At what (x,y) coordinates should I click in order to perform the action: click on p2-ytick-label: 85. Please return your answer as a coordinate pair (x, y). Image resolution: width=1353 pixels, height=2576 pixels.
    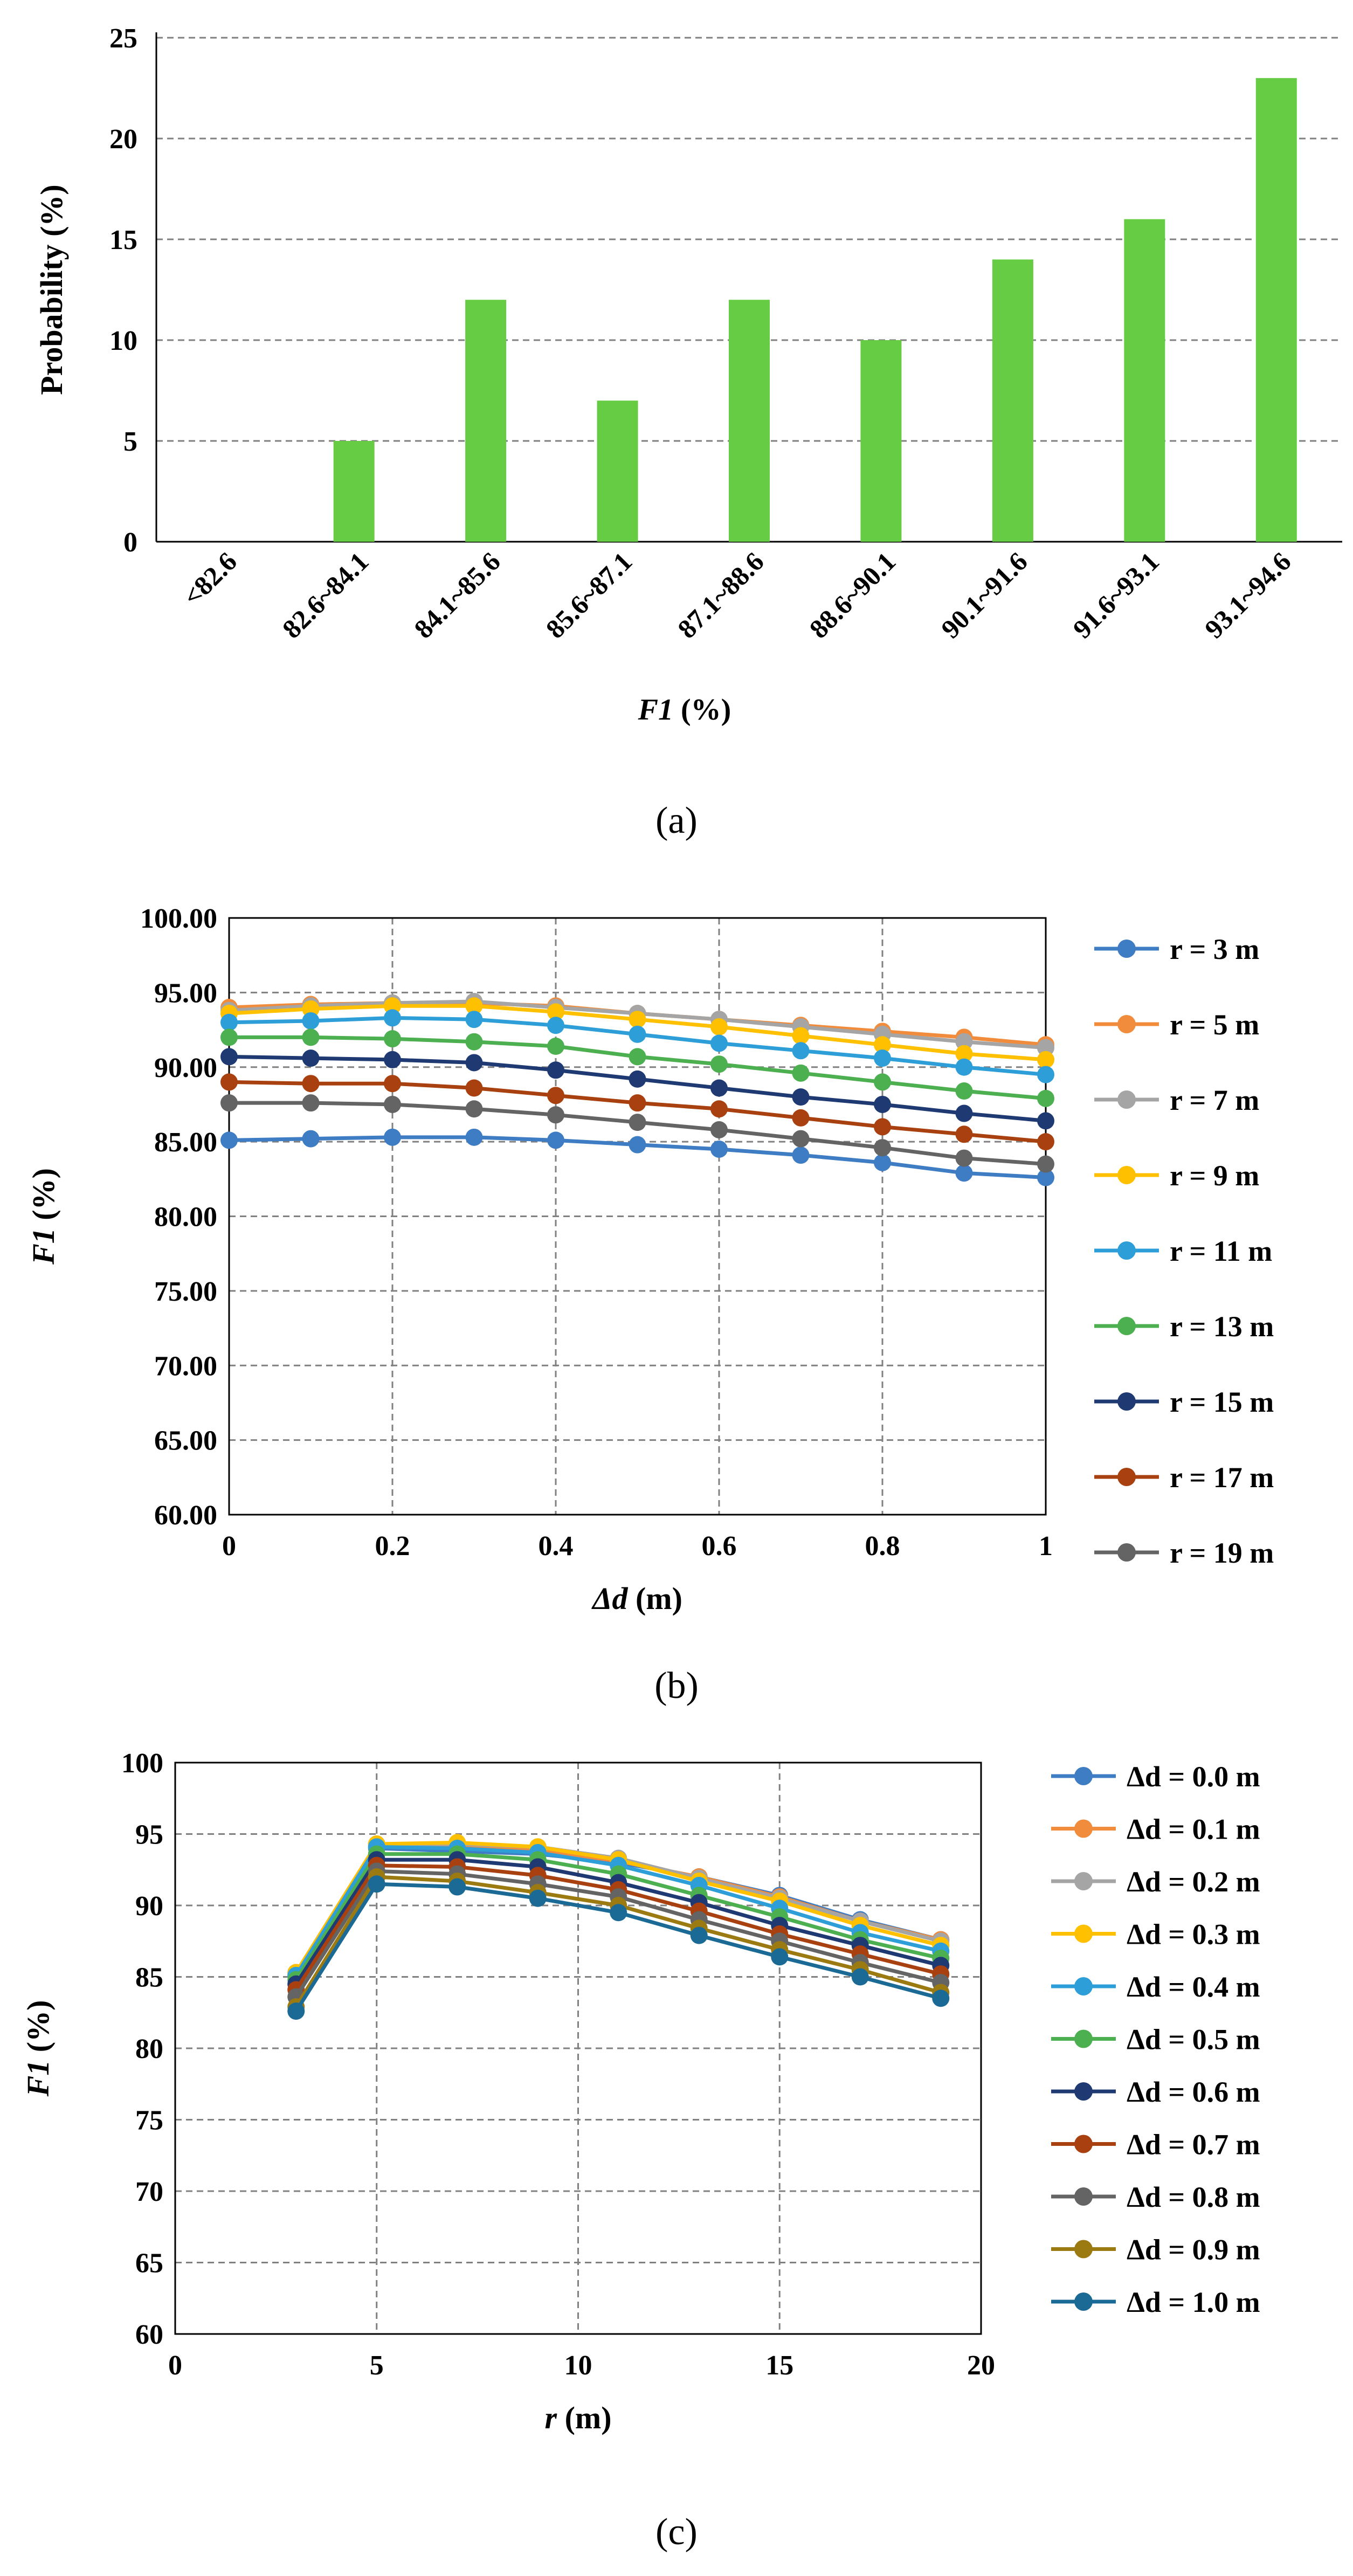
    Looking at the image, I should click on (149, 1978).